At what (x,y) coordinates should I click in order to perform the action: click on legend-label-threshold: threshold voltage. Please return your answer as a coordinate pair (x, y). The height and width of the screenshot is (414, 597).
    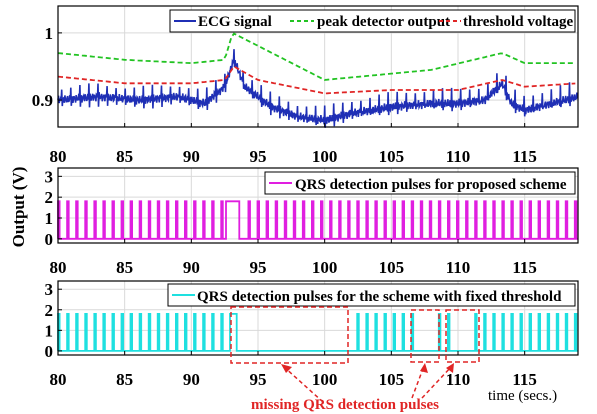
    Looking at the image, I should click on (518, 22).